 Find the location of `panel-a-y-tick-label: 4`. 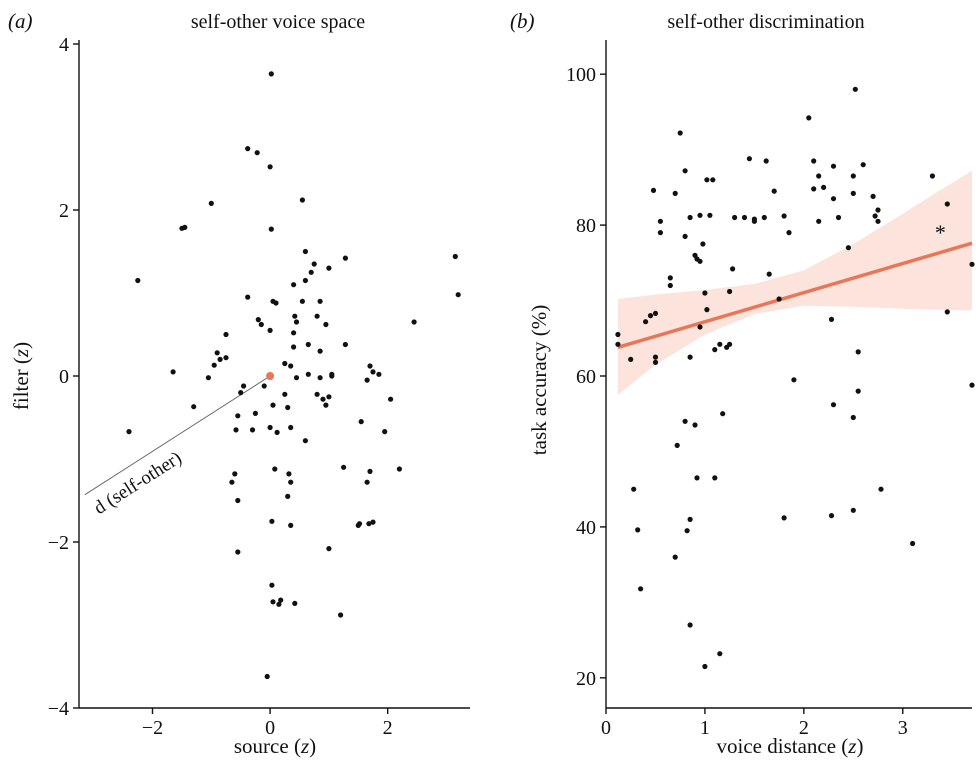

panel-a-y-tick-label: 4 is located at coordinates (64, 45).